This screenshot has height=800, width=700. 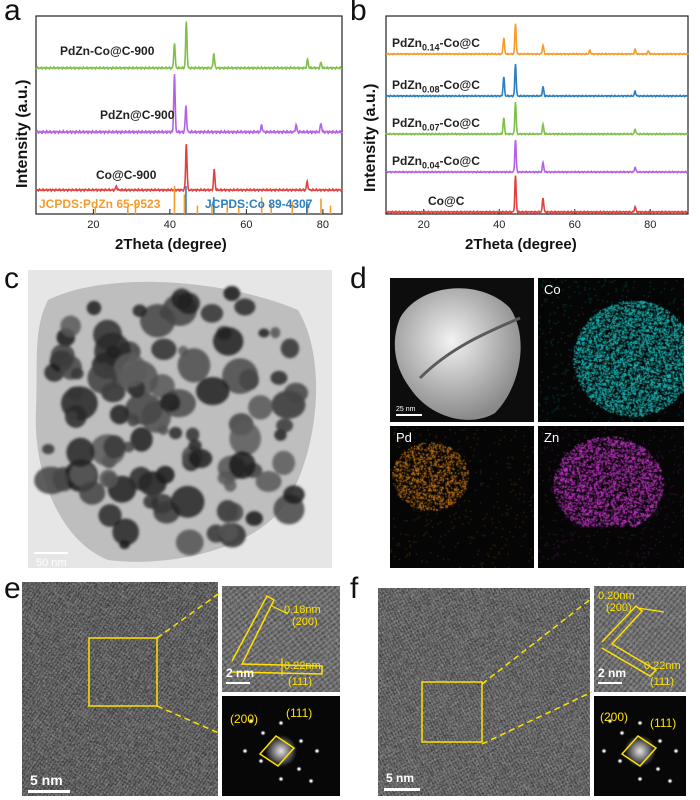 I want to click on eds-map-co-label: Co, so click(x=552, y=289).